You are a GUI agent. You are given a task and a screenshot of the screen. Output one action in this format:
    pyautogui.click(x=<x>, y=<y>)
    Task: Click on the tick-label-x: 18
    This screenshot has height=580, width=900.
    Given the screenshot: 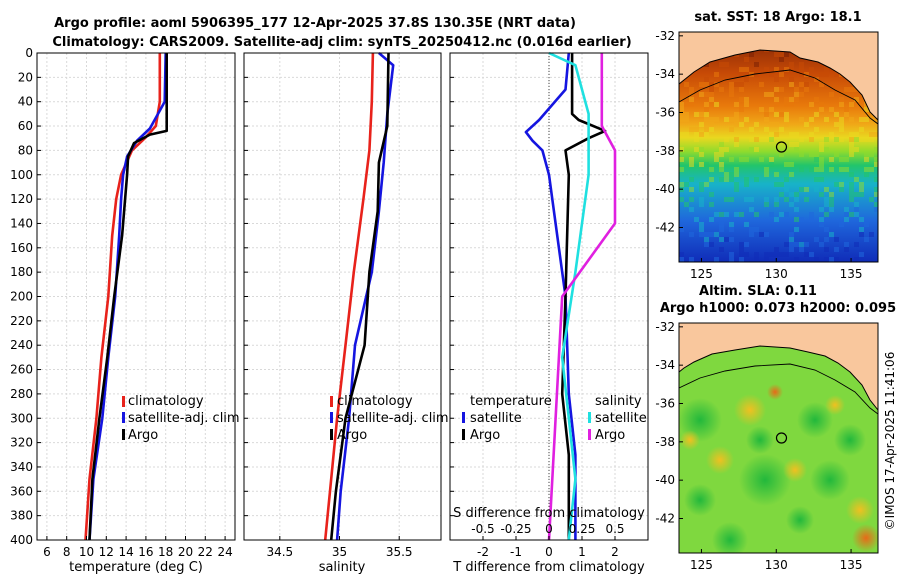 What is the action you would take?
    pyautogui.click(x=165, y=552)
    